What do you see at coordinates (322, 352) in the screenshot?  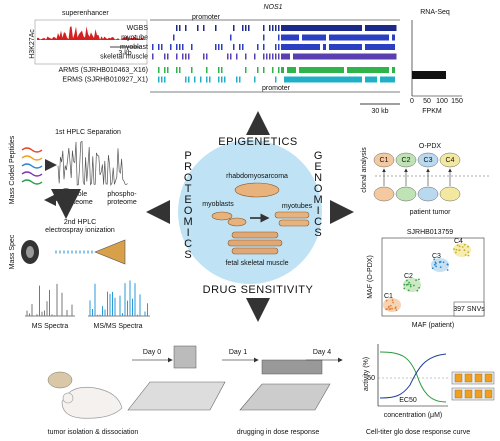 I see `day-label: Day 4` at bounding box center [322, 352].